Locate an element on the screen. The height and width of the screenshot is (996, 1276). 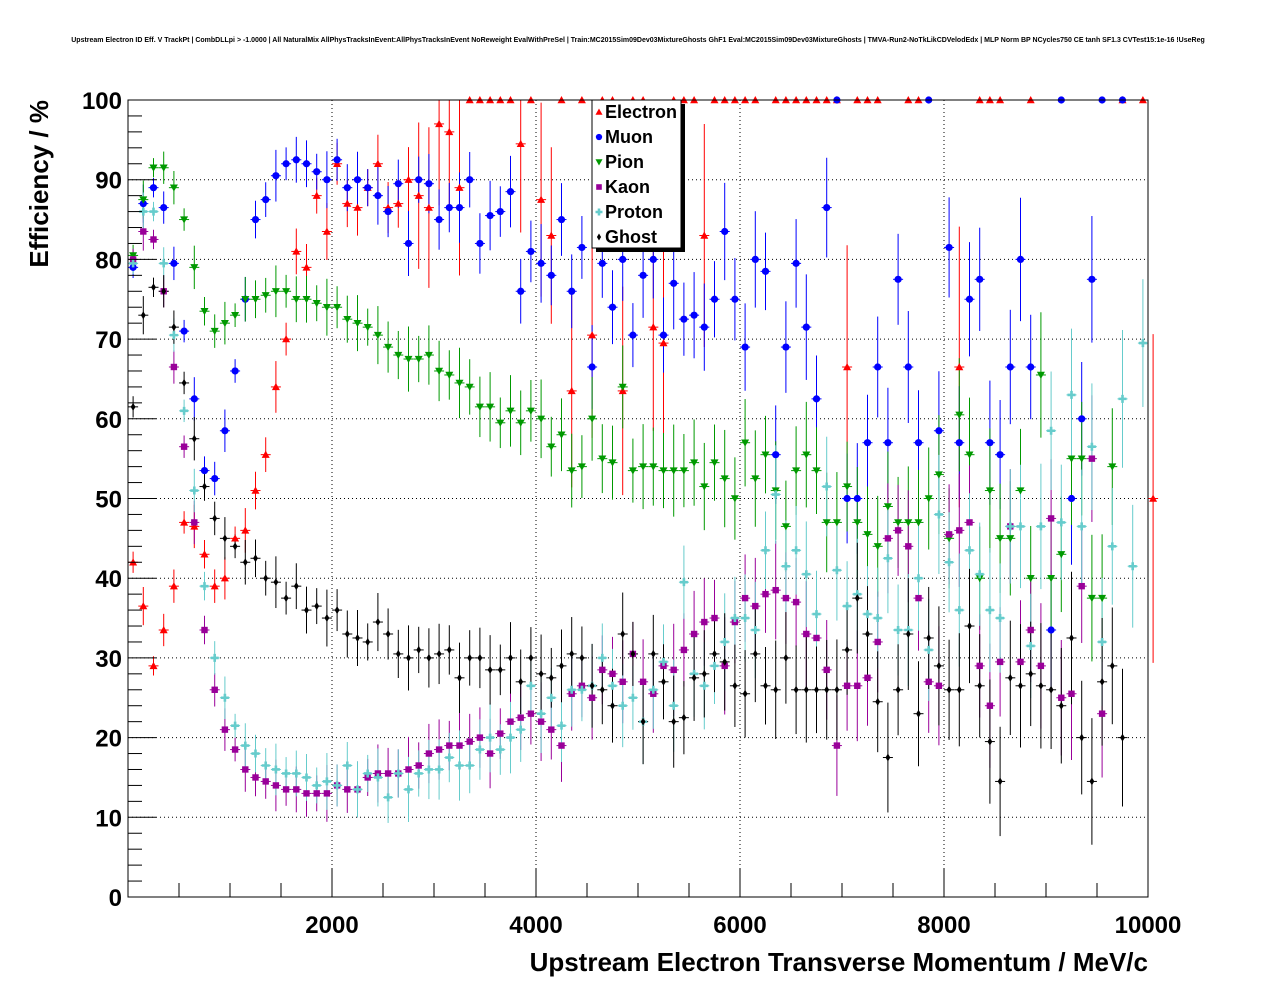
x-tick-label: 10000 is located at coordinates (1148, 925).